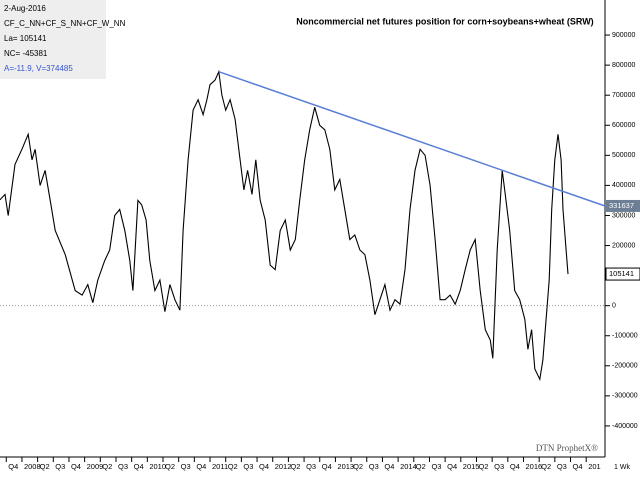  Describe the element at coordinates (623, 65) in the screenshot. I see `y-tick-label: 800000` at that location.